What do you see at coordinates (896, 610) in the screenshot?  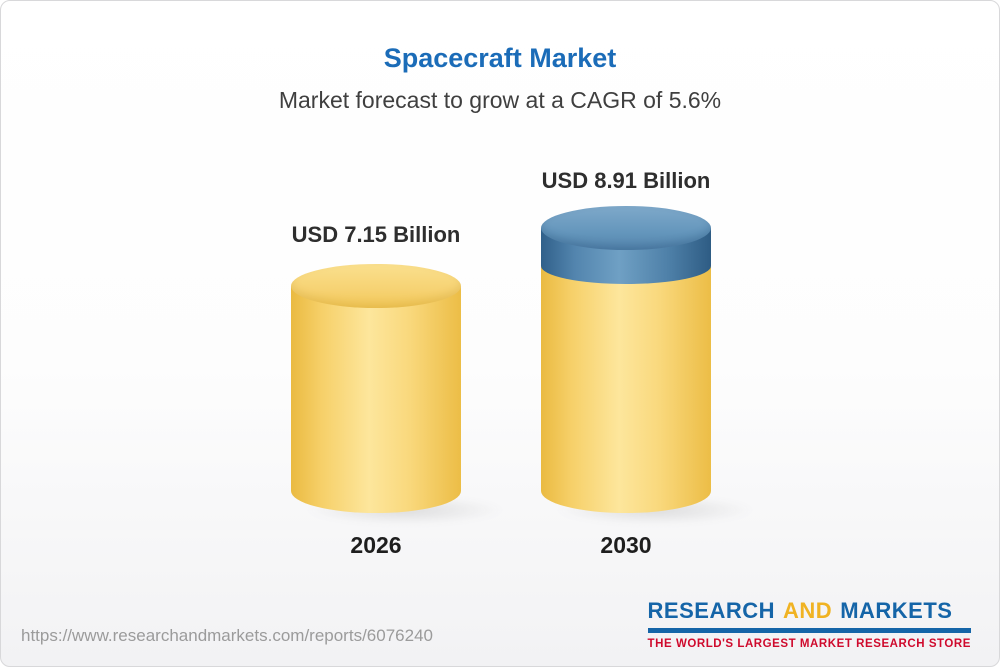 I see `logo-word-markets: MARKETS` at bounding box center [896, 610].